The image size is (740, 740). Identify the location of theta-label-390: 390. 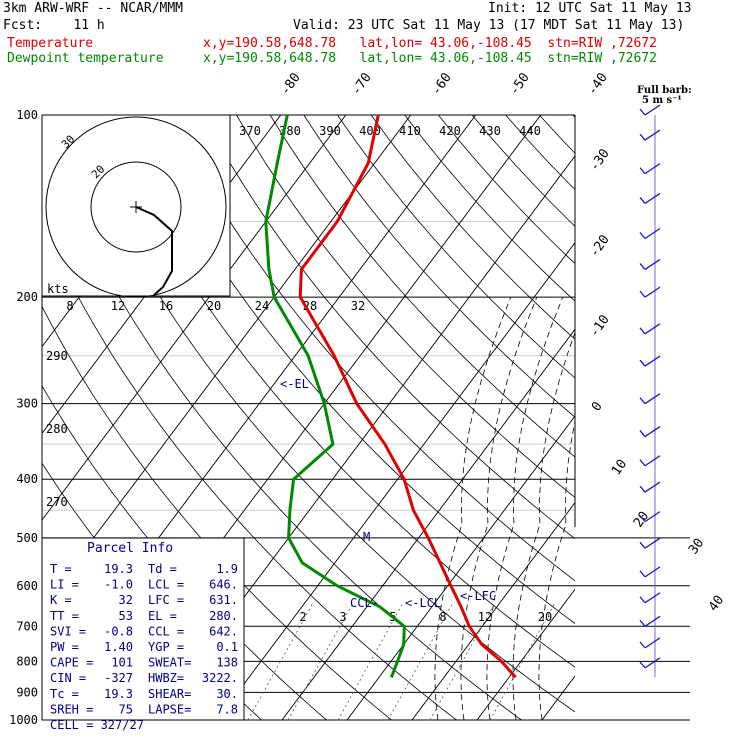
(330, 131).